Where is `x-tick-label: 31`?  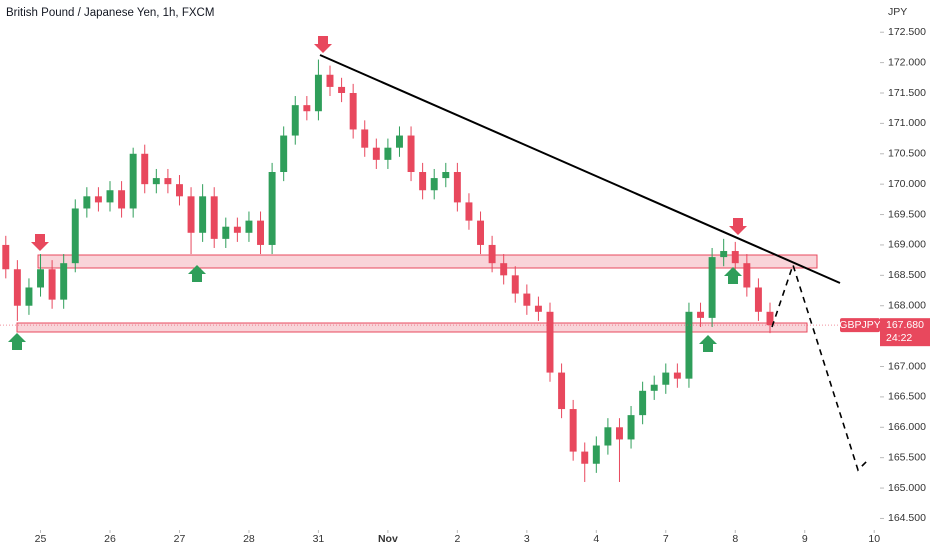
x-tick-label: 31 is located at coordinates (319, 539).